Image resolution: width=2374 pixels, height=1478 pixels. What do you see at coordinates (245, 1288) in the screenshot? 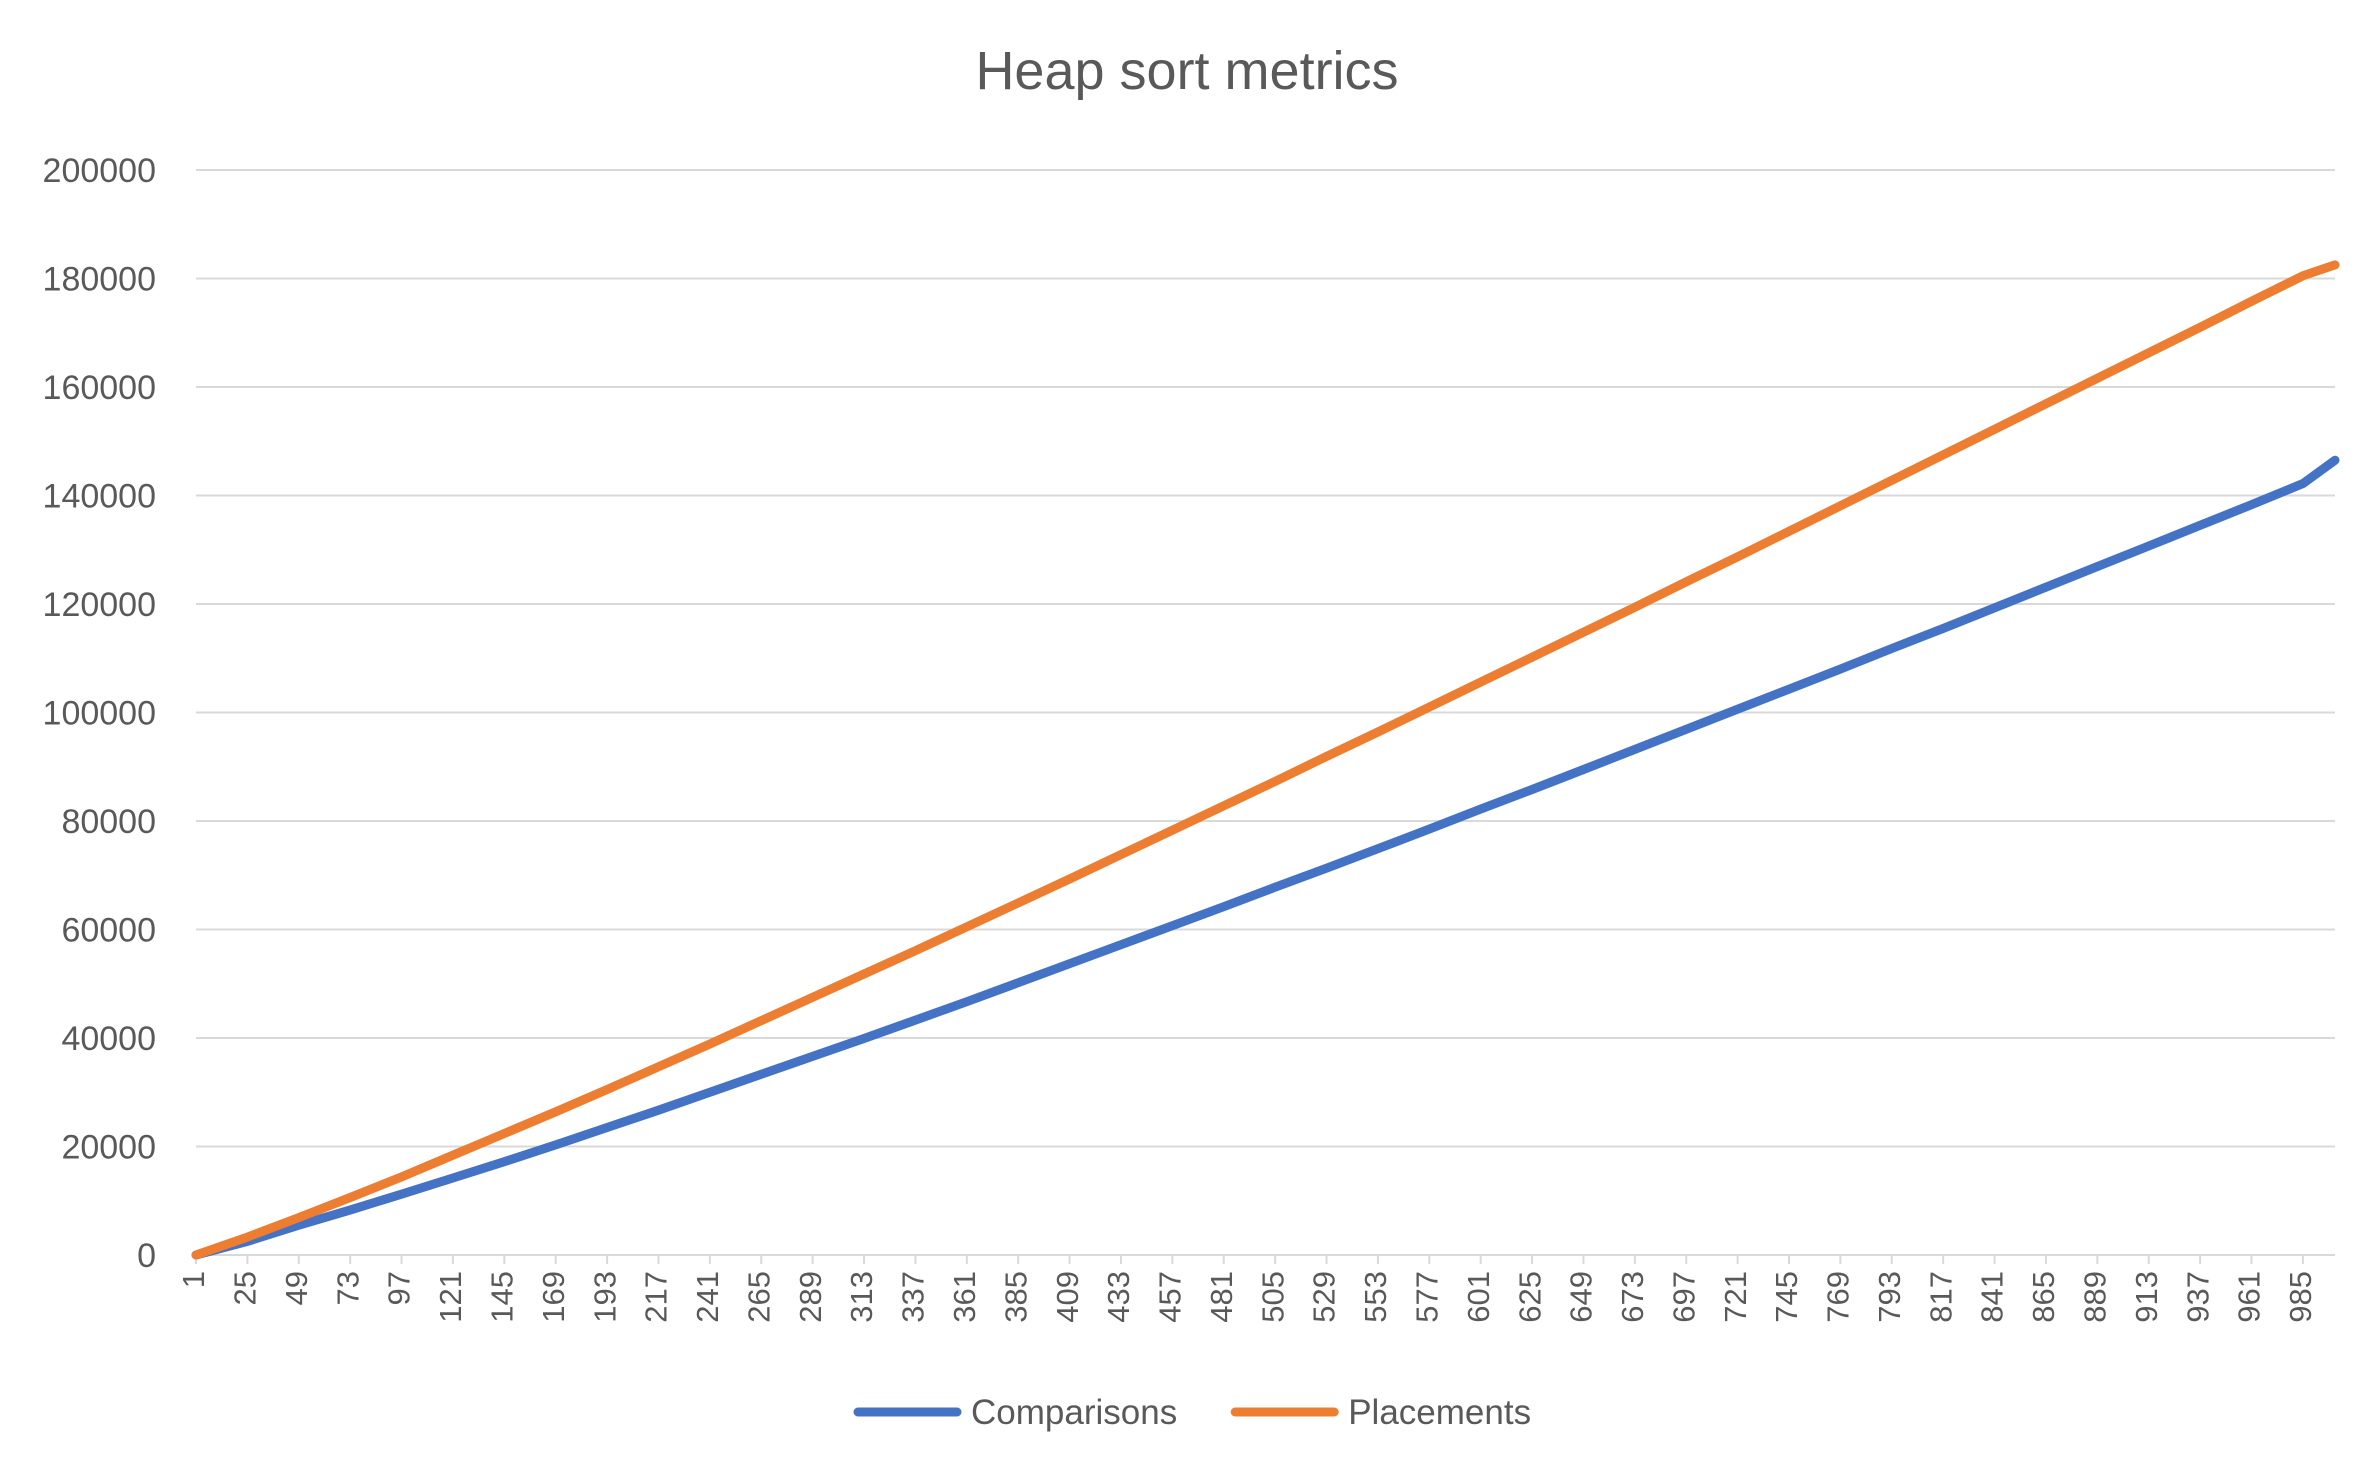
I see `x-tick-label: 25` at bounding box center [245, 1288].